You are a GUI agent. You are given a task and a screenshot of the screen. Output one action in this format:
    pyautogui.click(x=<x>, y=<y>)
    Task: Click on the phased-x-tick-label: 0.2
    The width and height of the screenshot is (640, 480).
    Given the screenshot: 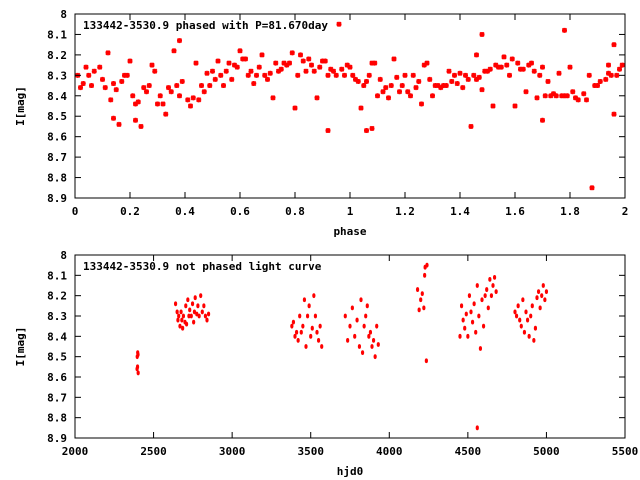 What is the action you would take?
    pyautogui.click(x=130, y=211)
    